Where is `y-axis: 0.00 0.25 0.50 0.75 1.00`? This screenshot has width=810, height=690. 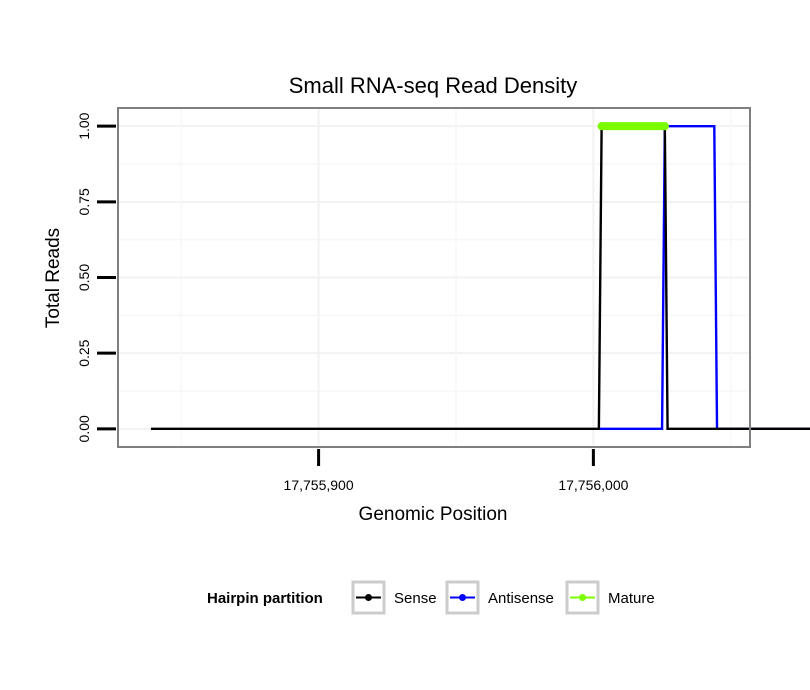
y-axis: 0.00 0.25 0.50 0.75 1.00 is located at coordinates (96, 277).